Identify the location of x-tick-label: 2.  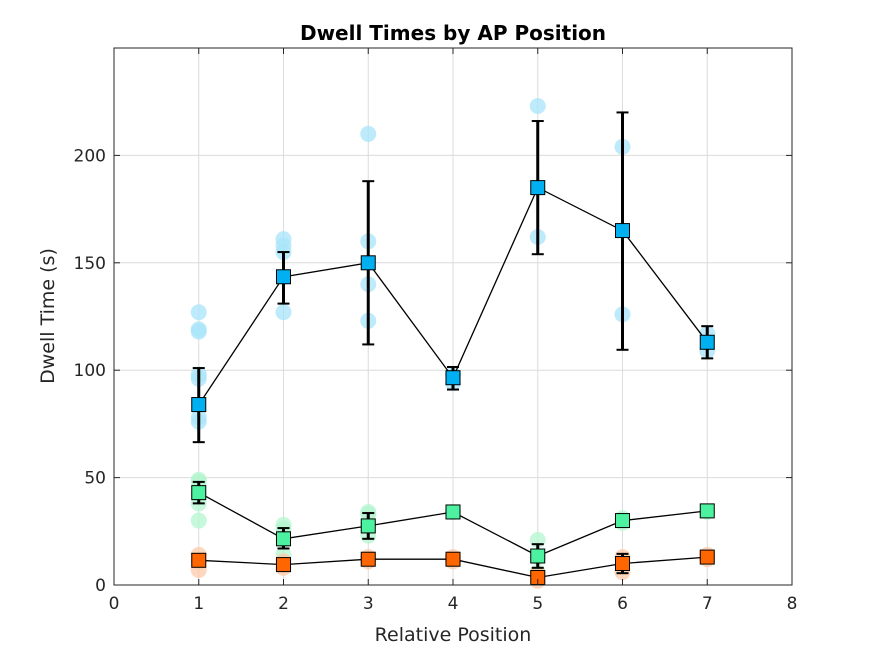
(283, 604).